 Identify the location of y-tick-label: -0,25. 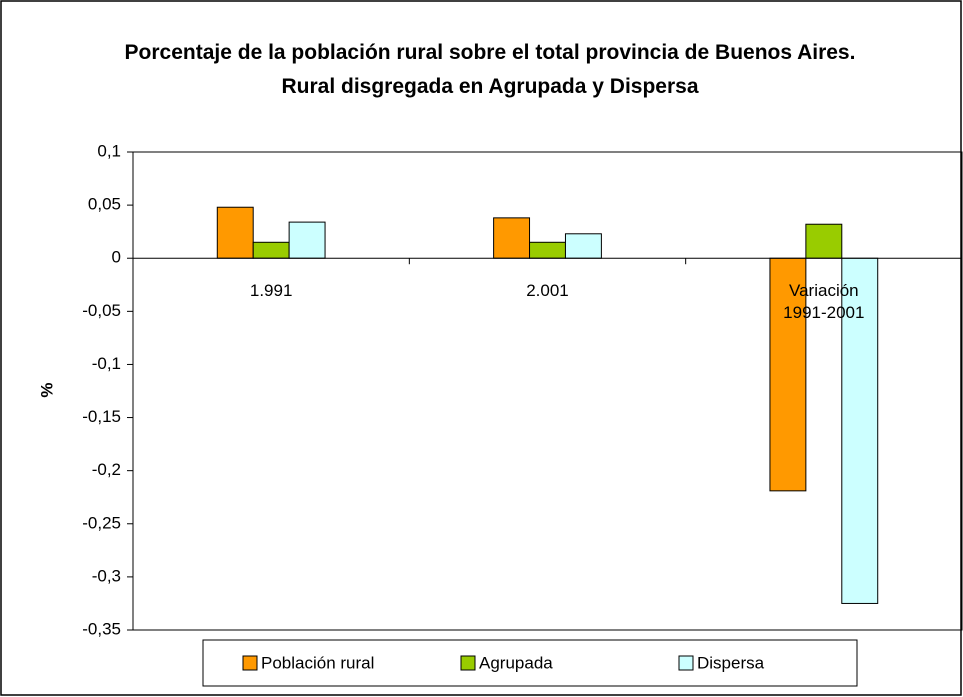
(101, 522).